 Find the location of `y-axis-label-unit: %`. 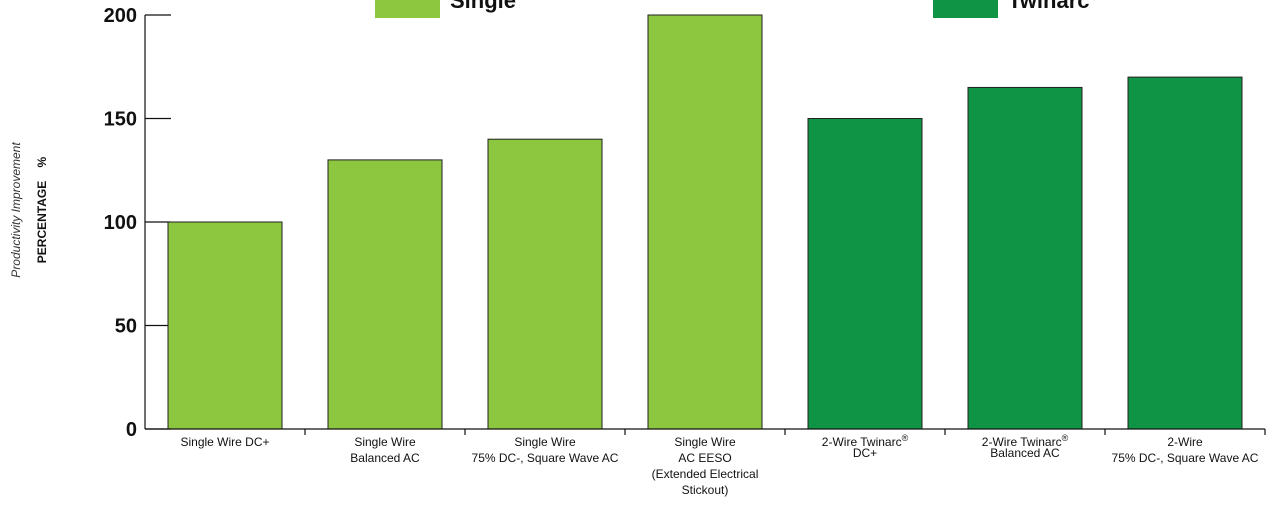

y-axis-label-unit: % is located at coordinates (42, 161).